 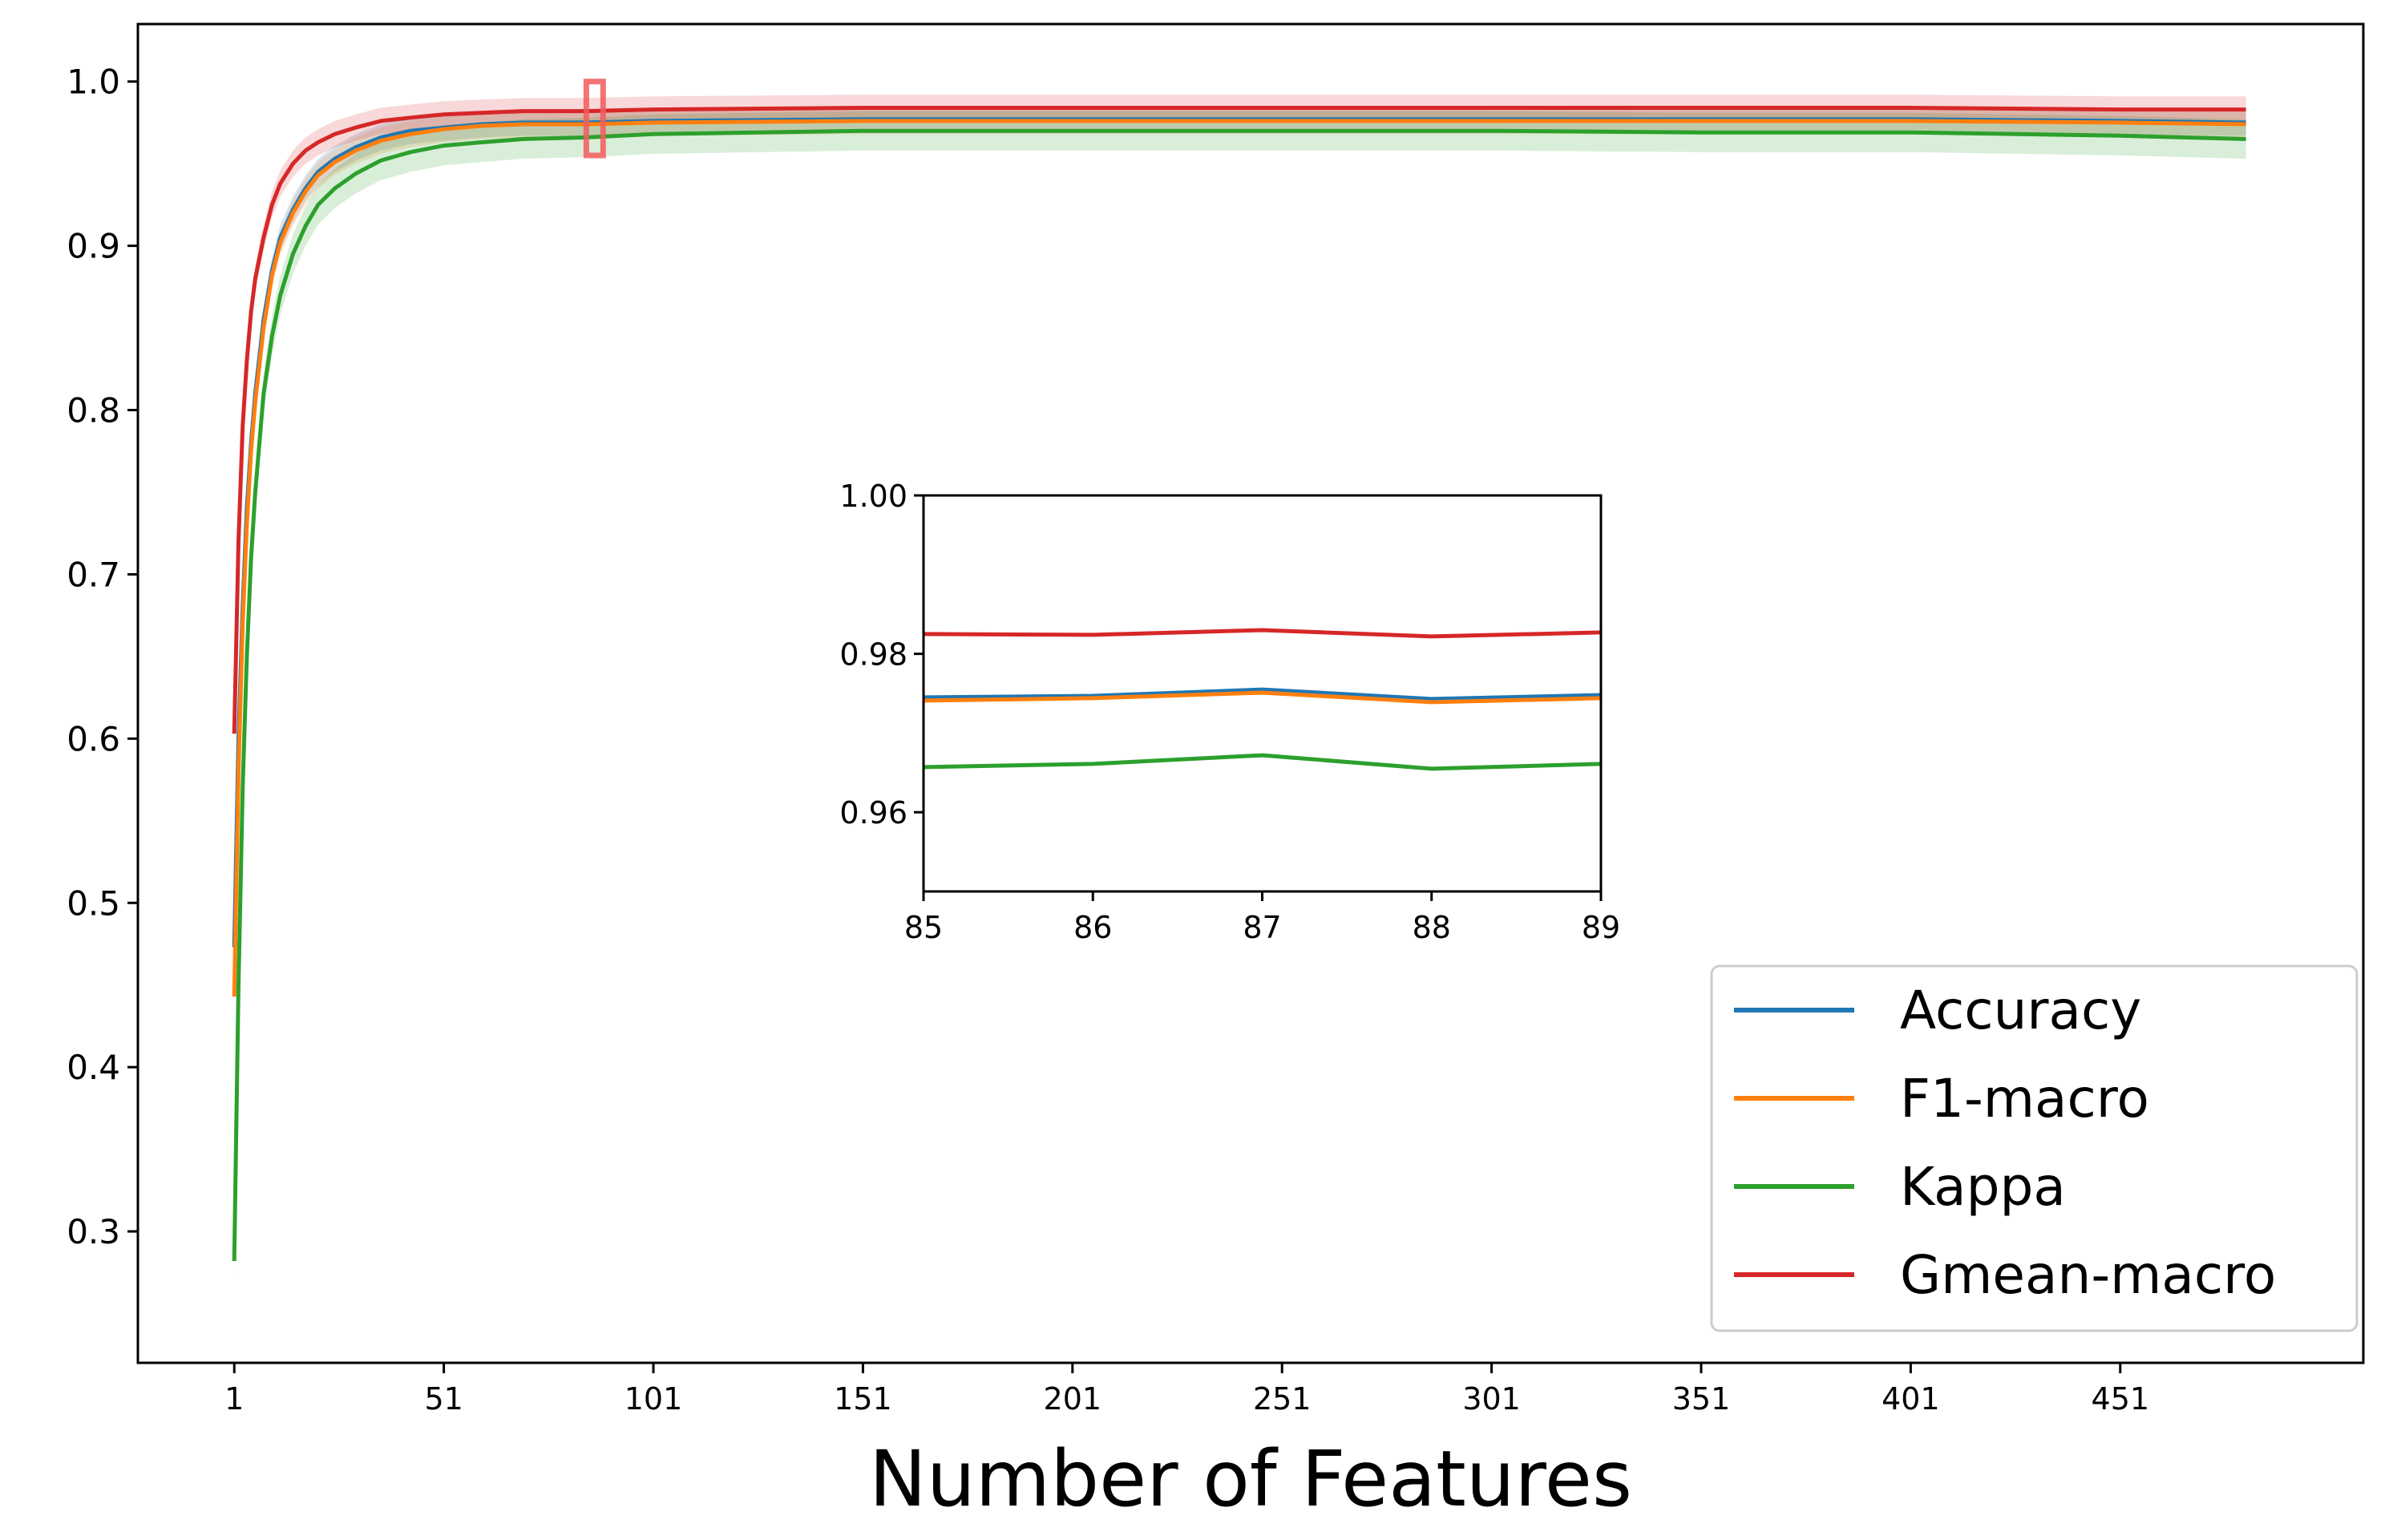 I want to click on inset-x-tick-label: 88, so click(x=1432, y=928).